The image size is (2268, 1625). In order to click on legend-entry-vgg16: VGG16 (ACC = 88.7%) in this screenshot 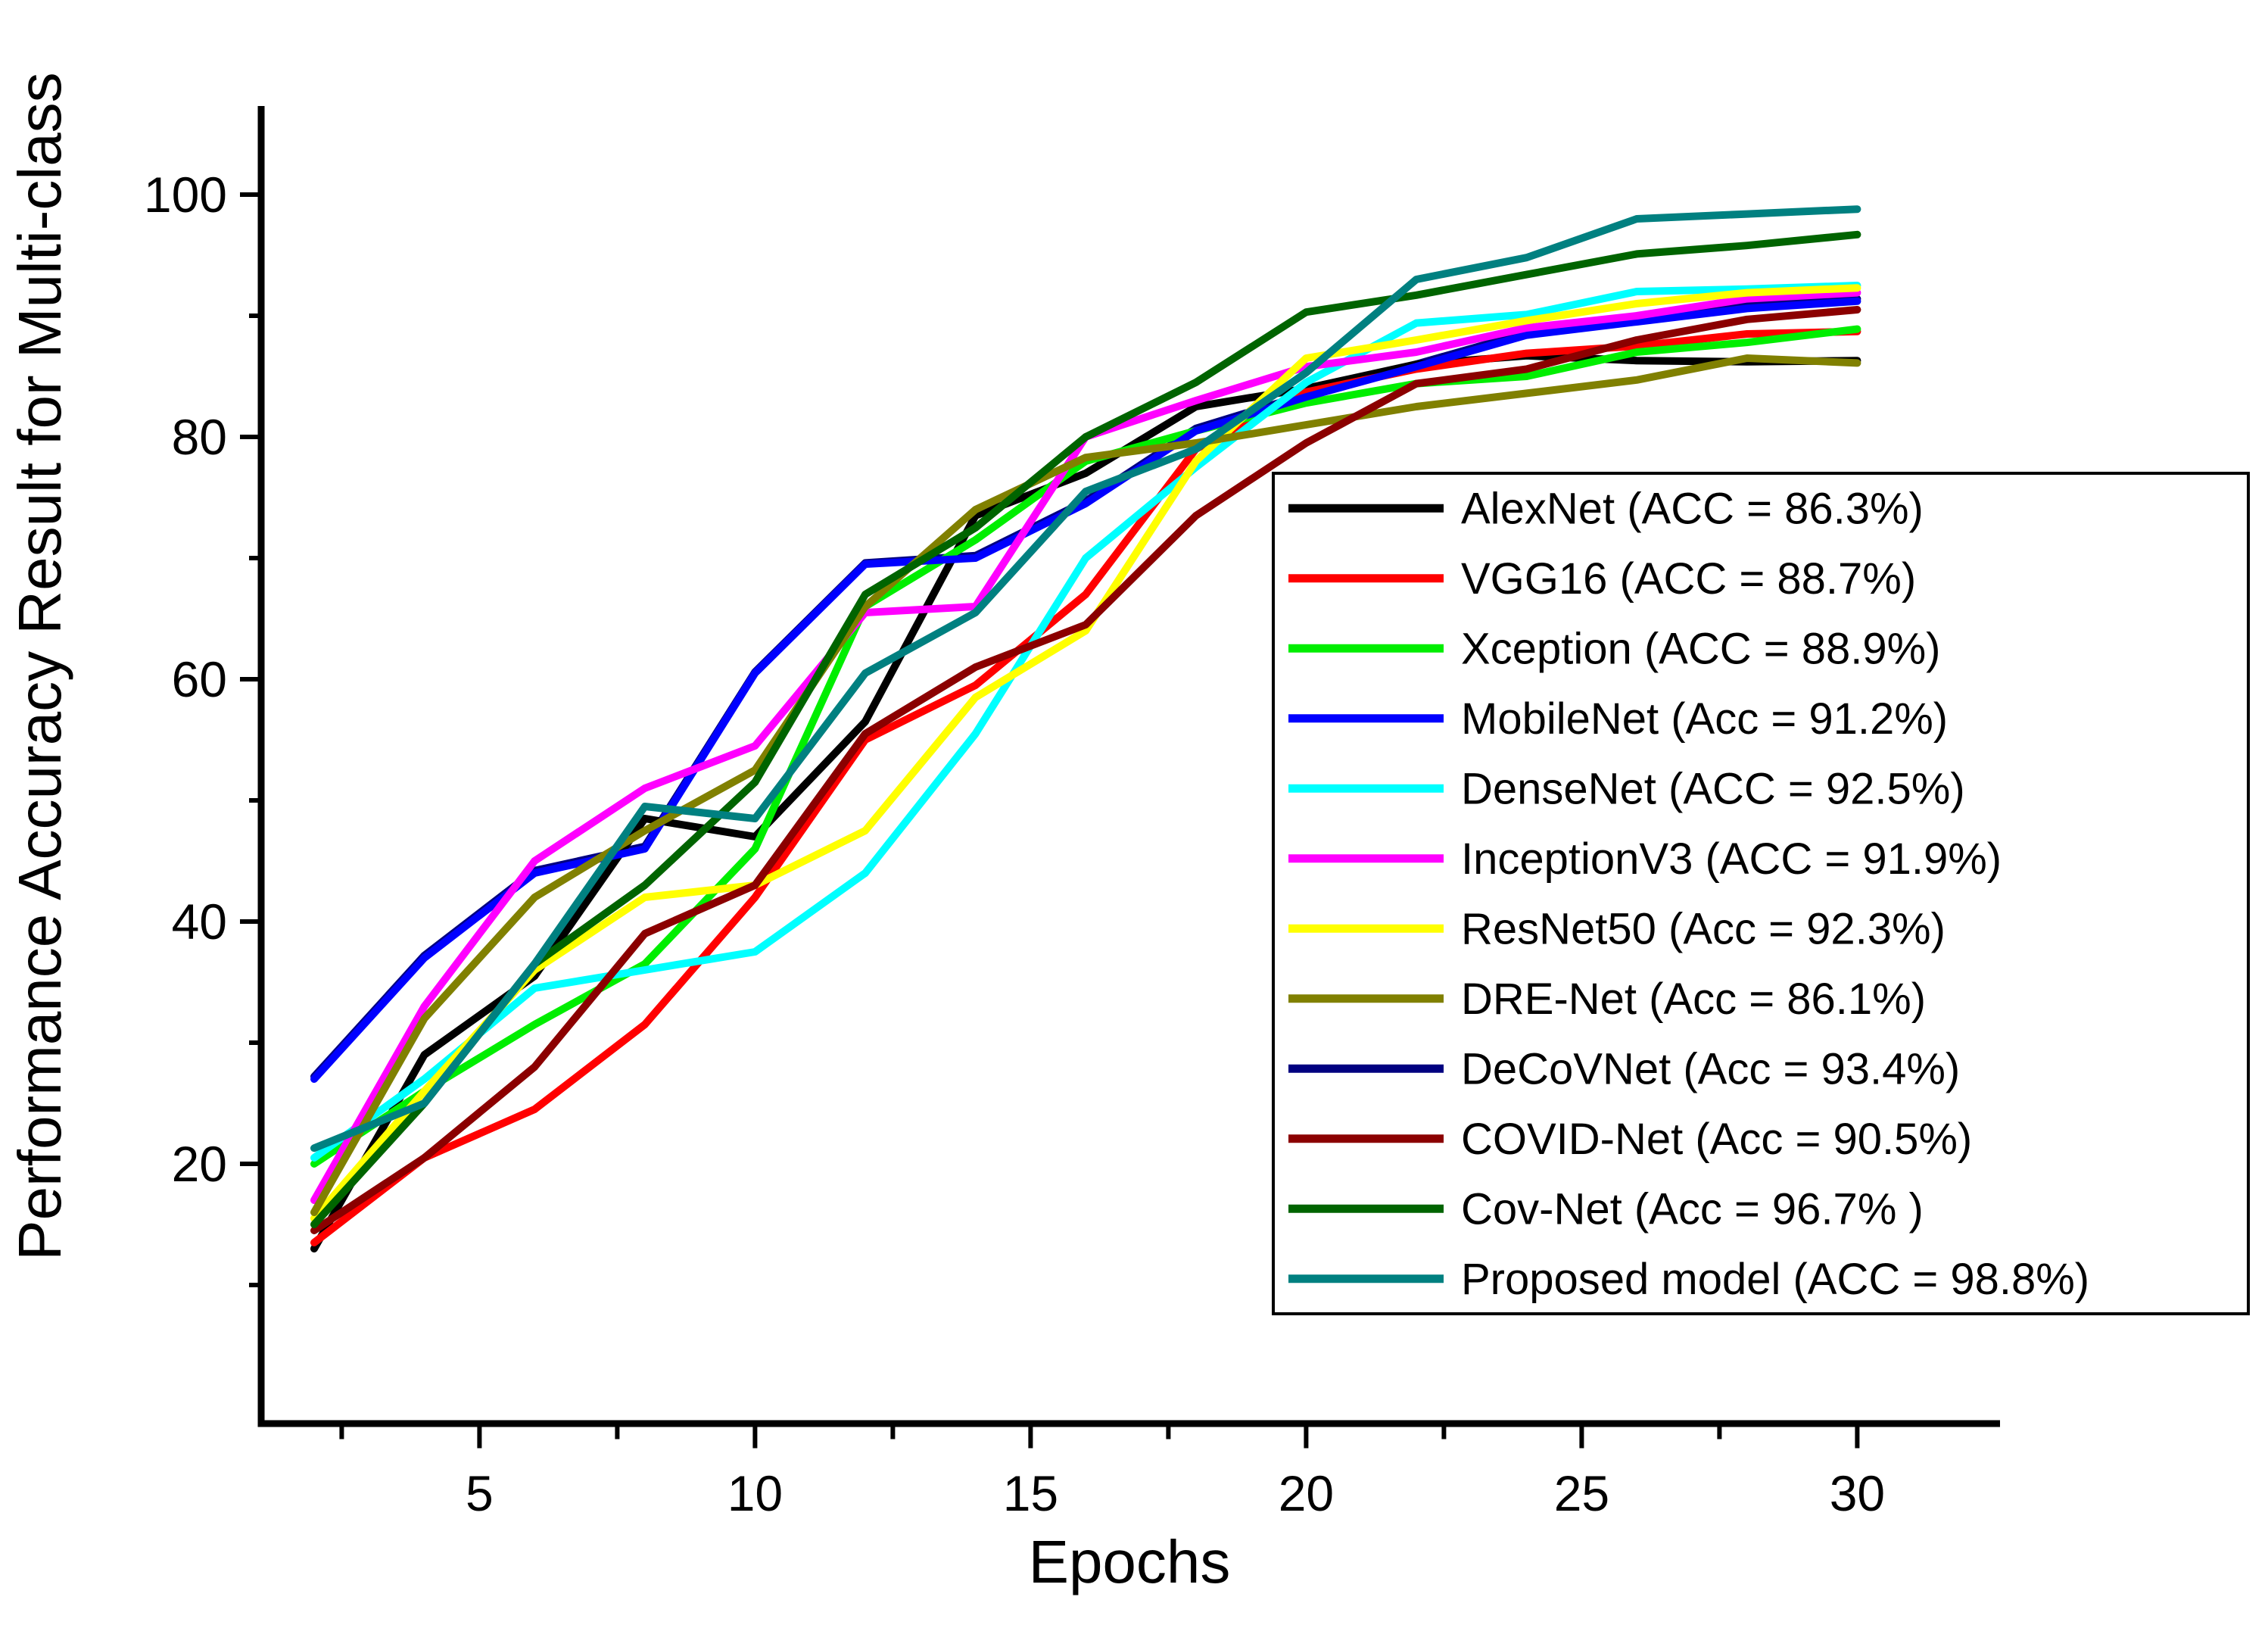, I will do `click(1602, 579)`.